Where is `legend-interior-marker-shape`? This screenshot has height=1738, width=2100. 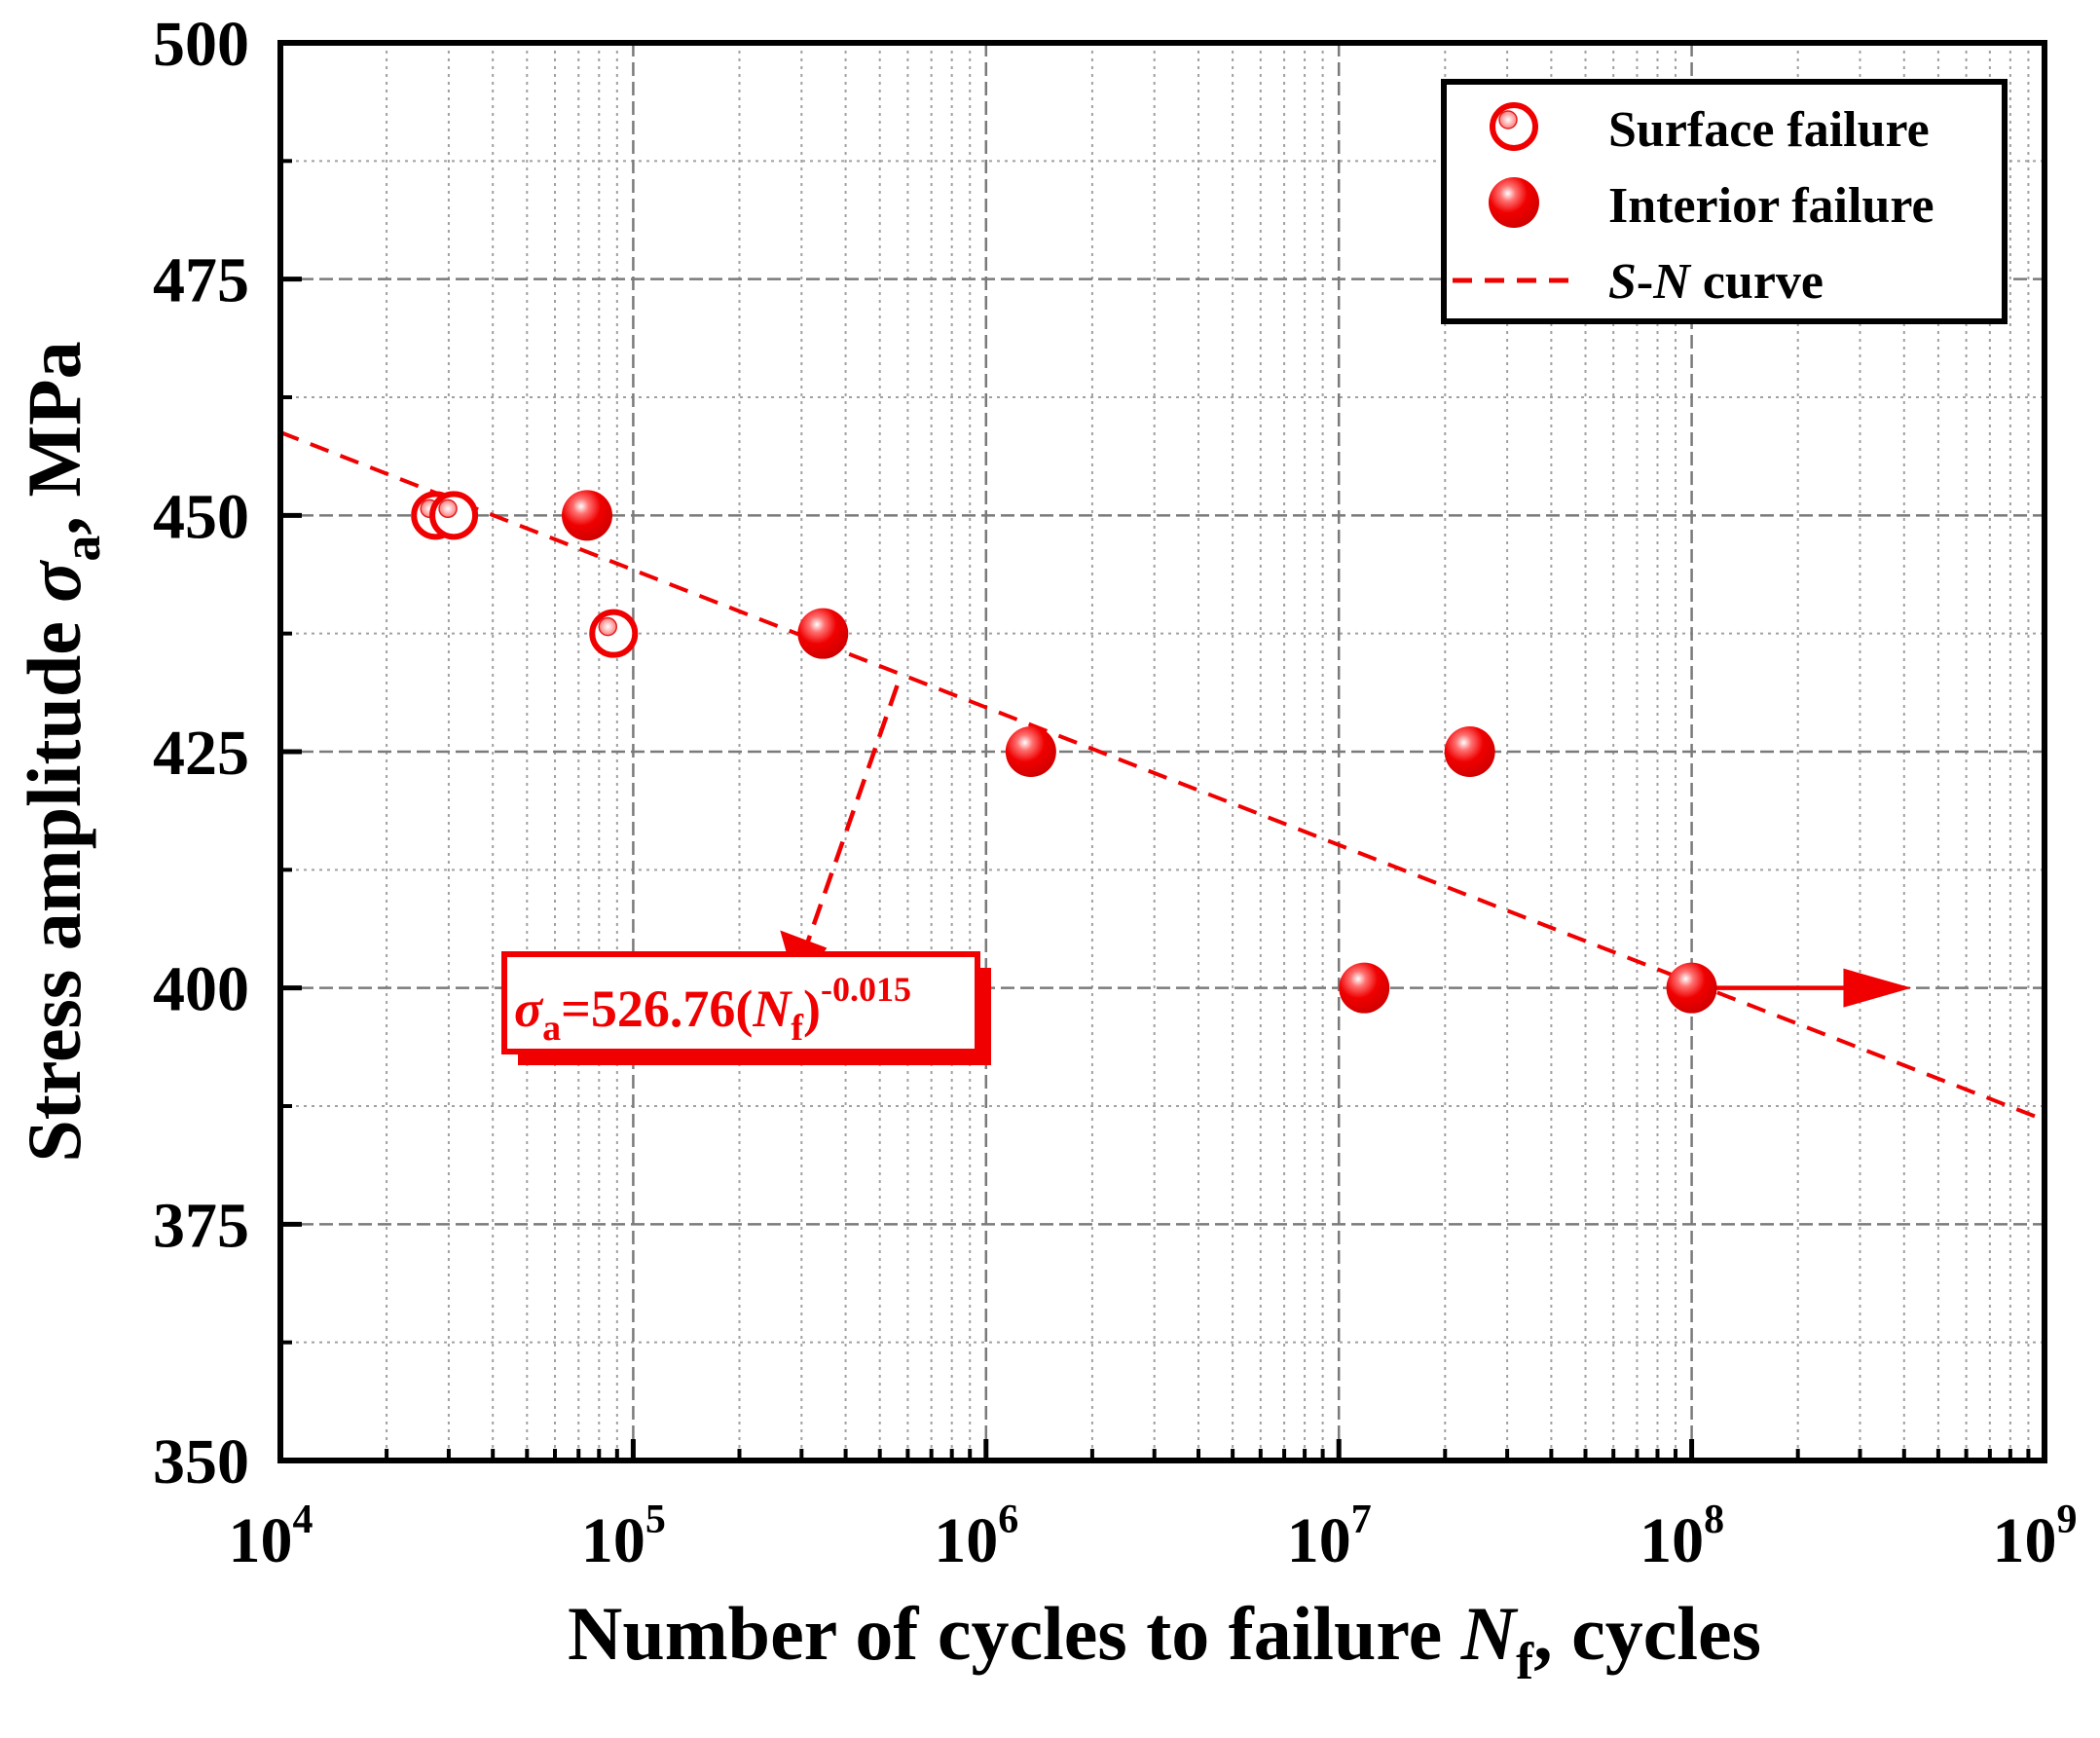
legend-interior-marker-shape is located at coordinates (1514, 202).